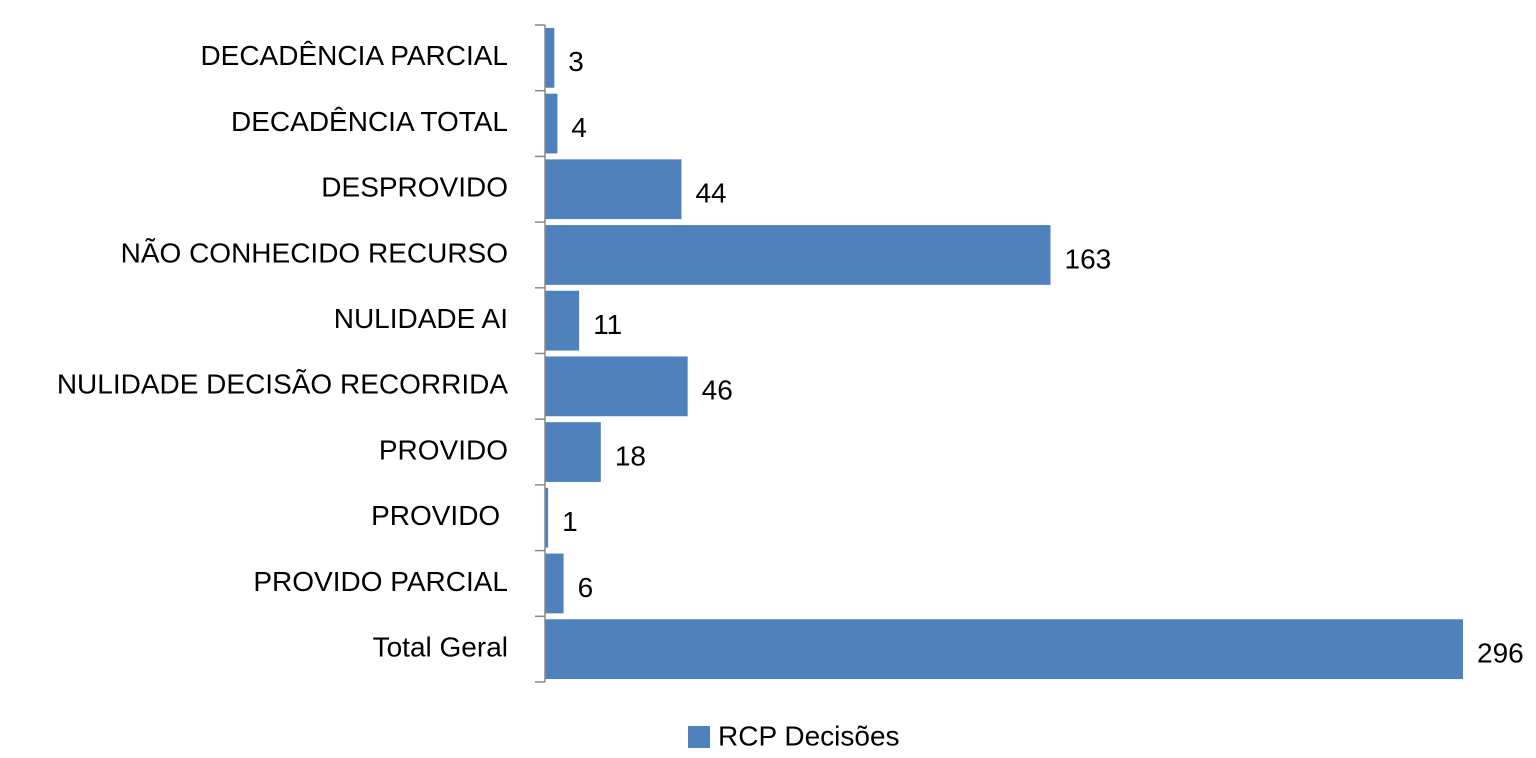  What do you see at coordinates (314, 252) in the screenshot?
I see `y-tick-label: NÃO CONHECIDO RECURSO` at bounding box center [314, 252].